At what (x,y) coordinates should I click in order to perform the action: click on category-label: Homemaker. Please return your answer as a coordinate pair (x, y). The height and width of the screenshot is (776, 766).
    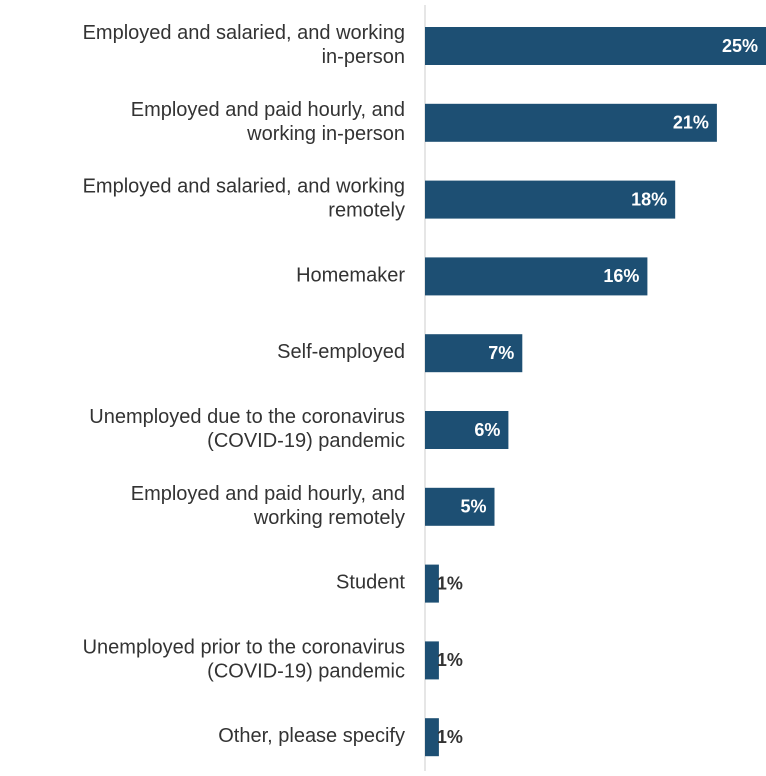
    Looking at the image, I should click on (350, 276).